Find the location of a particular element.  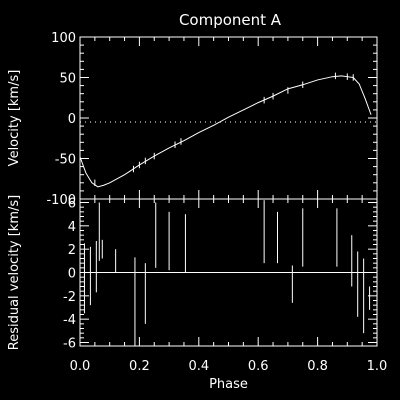

residual-y-tick-label: 6 is located at coordinates (72, 204).